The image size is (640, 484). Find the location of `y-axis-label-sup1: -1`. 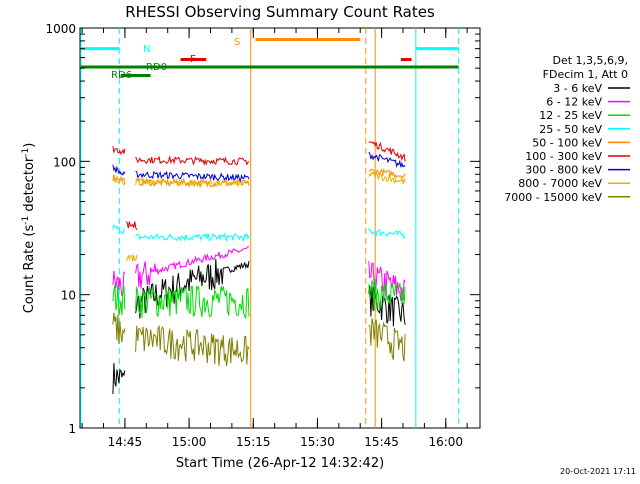

y-axis-label-sup1: -1 is located at coordinates (26, 220).